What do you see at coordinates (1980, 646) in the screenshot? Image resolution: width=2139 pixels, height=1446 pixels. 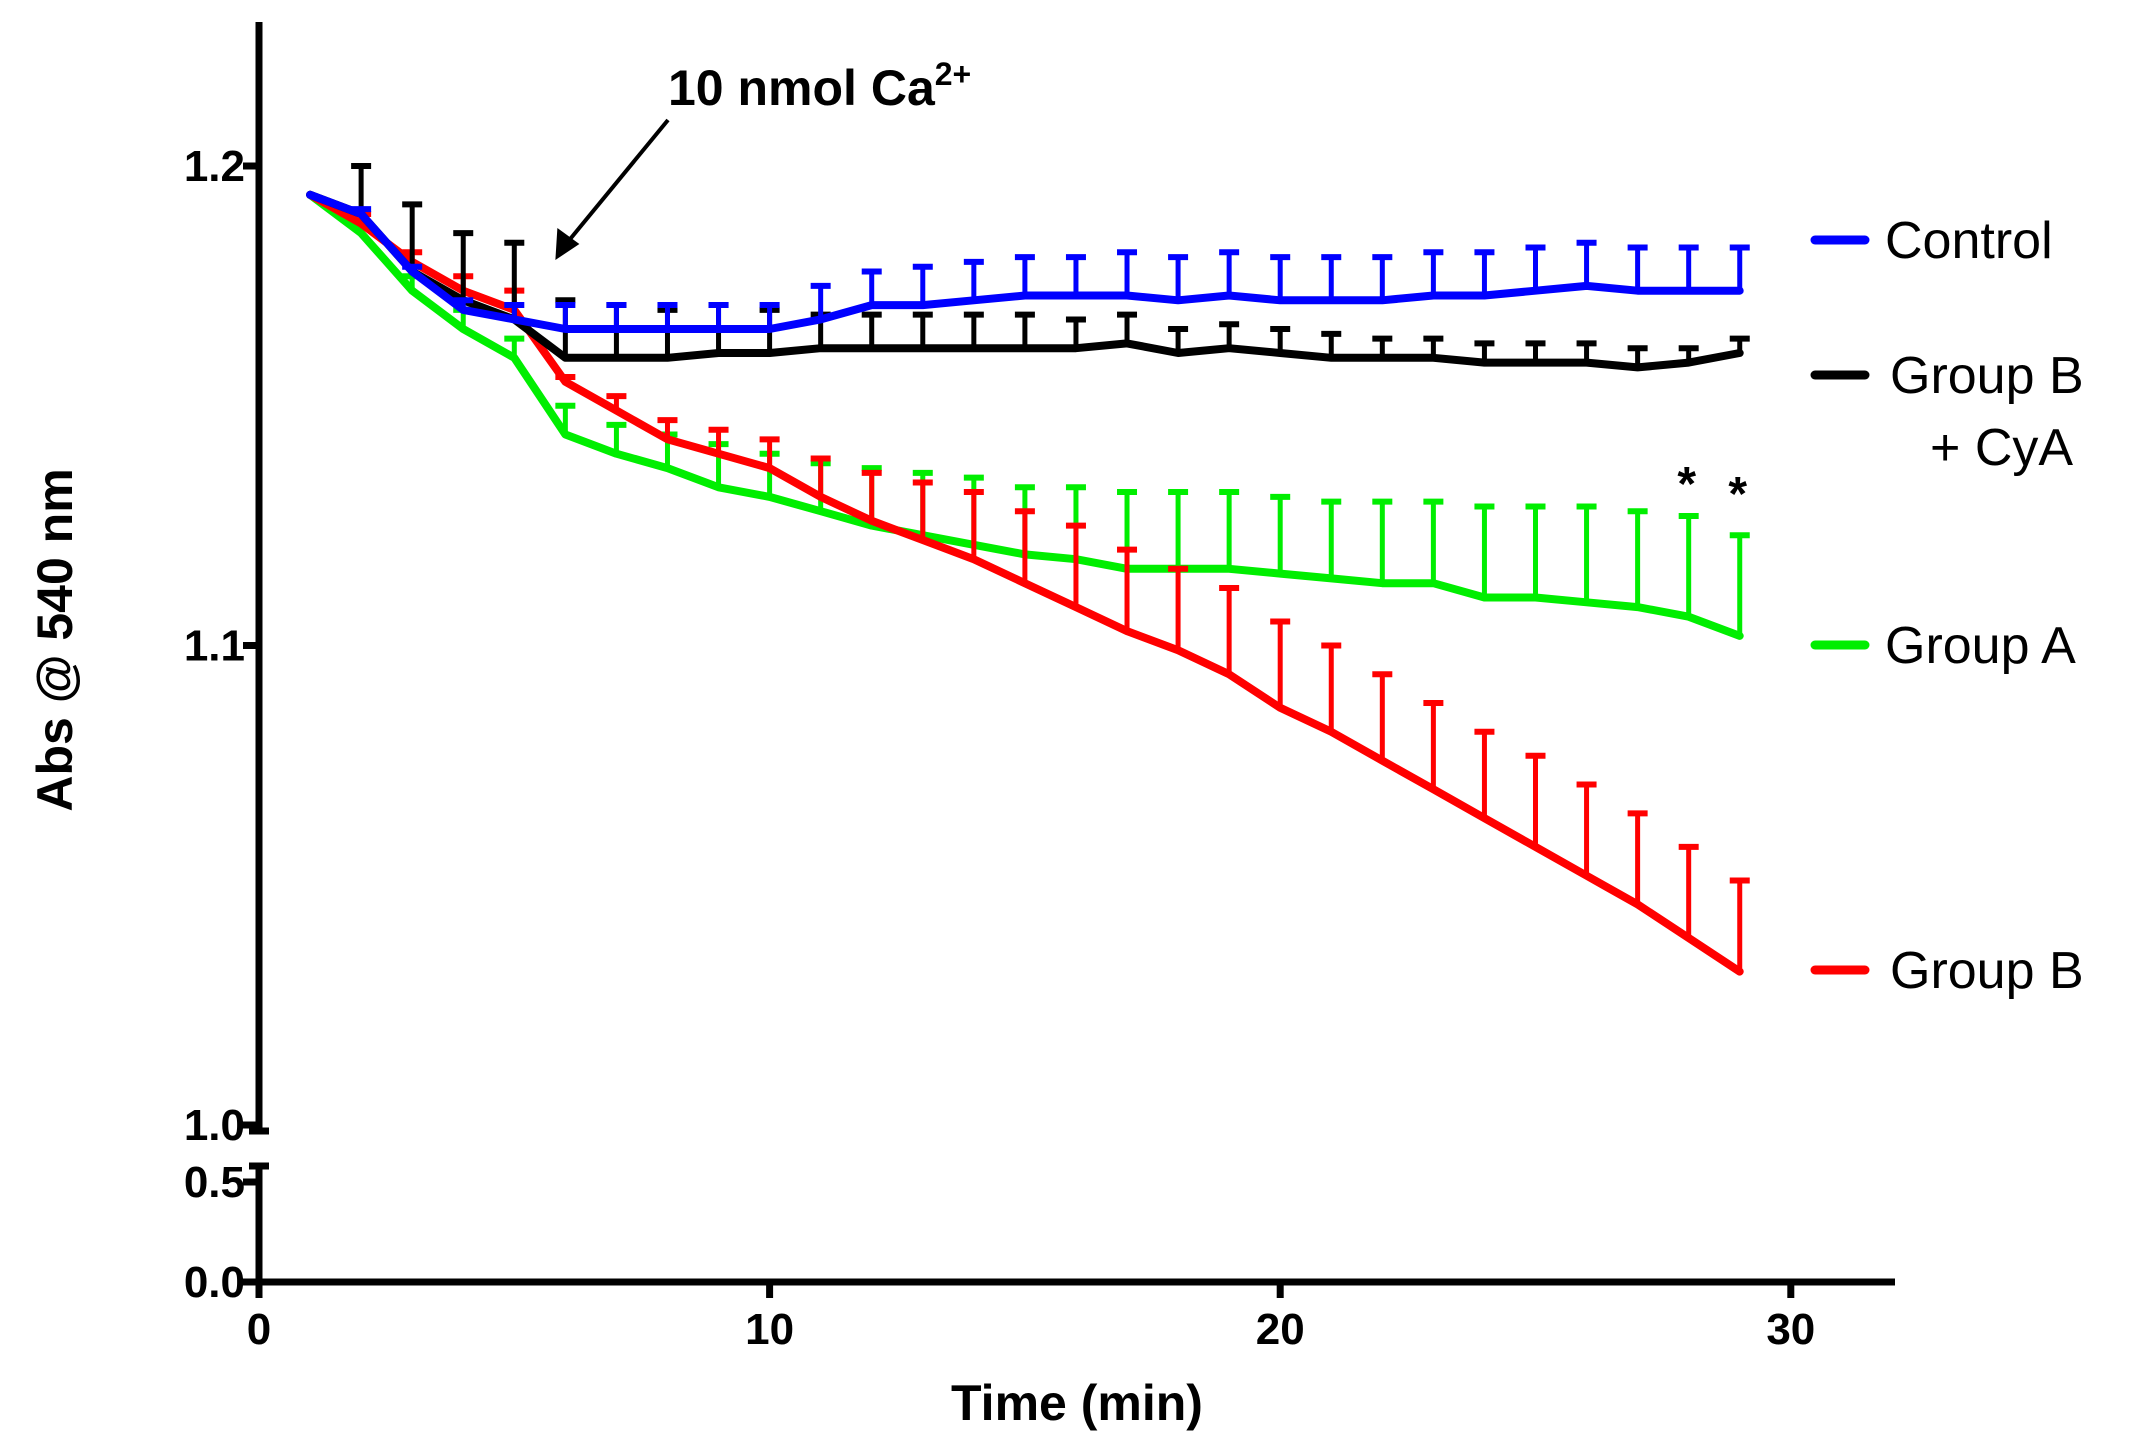 I see `legend-label: Group A` at bounding box center [1980, 646].